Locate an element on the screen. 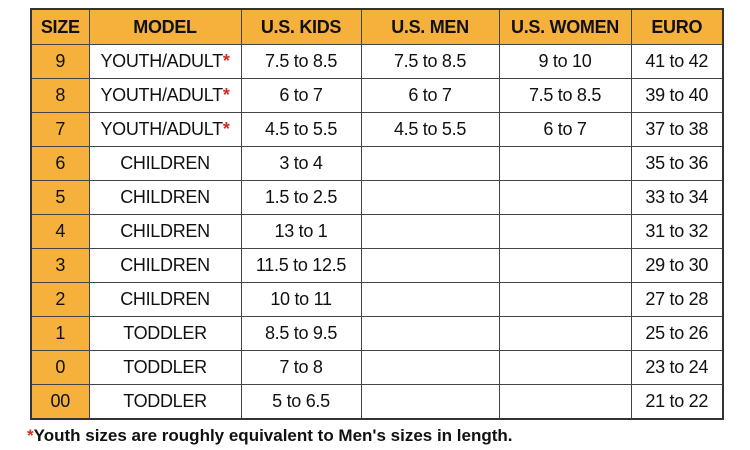 The width and height of the screenshot is (750, 450). size-cell: 9 is located at coordinates (60, 61).